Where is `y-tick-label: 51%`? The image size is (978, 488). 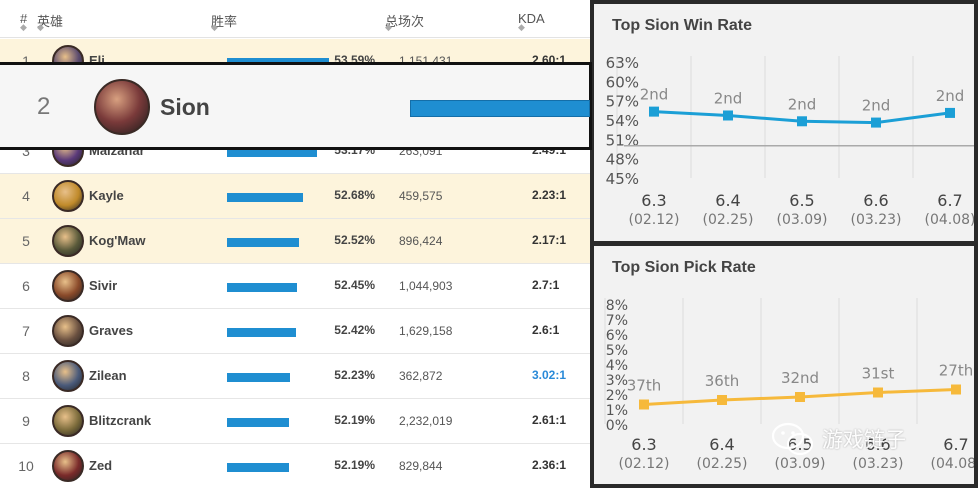
y-tick-label: 51% is located at coordinates (622, 140).